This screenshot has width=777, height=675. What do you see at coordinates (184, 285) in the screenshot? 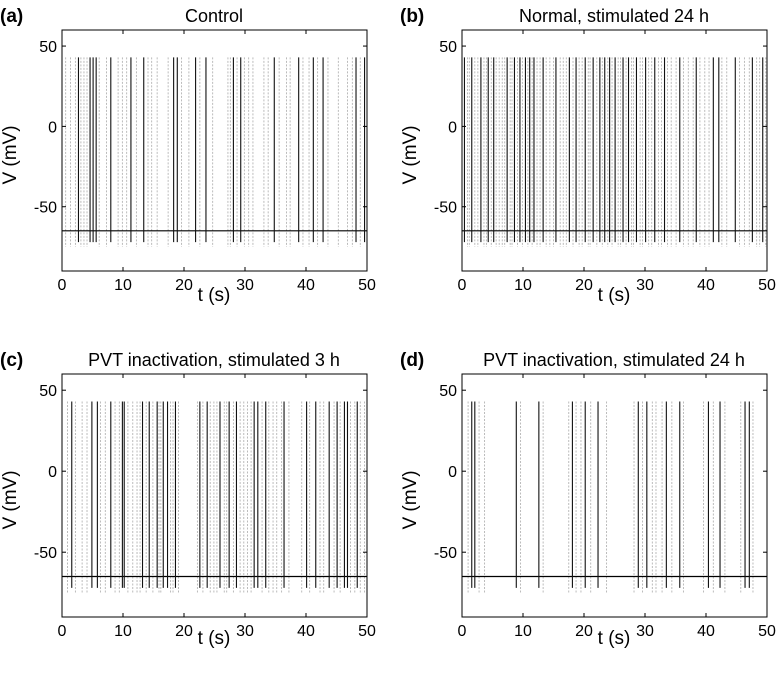
I see `panel-a-x-tick-label: 20` at bounding box center [184, 285].